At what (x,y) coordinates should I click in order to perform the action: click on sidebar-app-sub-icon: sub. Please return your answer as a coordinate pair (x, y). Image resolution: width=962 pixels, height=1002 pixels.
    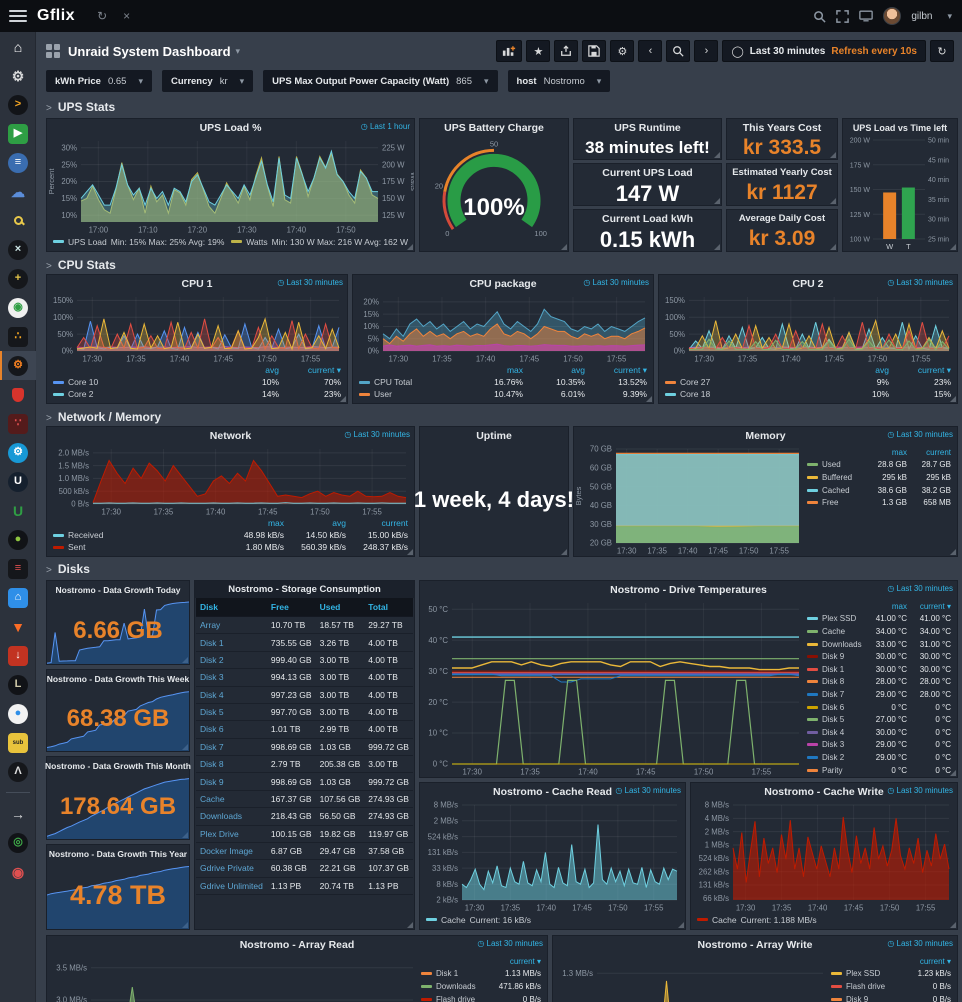
    Looking at the image, I should click on (18, 742).